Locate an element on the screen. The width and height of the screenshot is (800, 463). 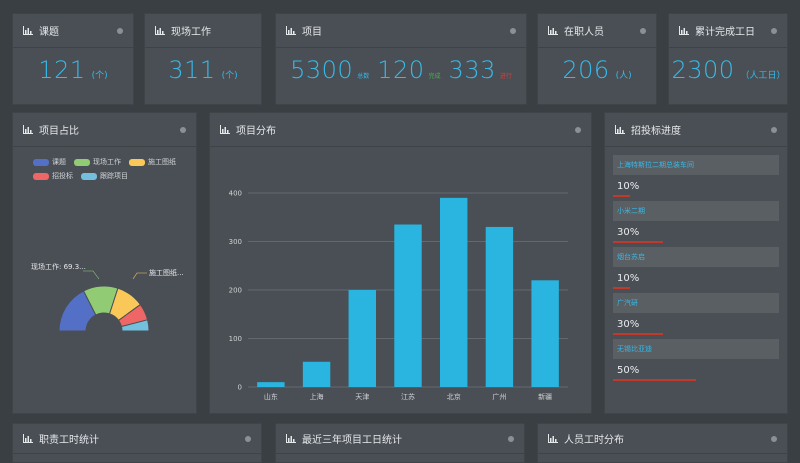
projects-ongoing: 333 is located at coordinates (472, 70).